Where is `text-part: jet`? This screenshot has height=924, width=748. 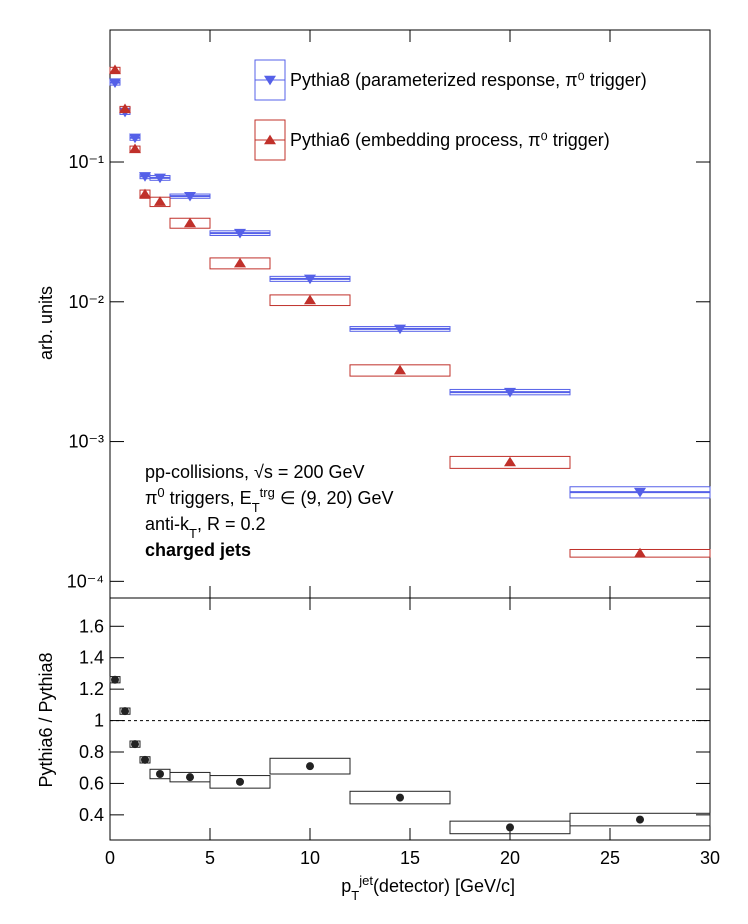 text-part: jet is located at coordinates (365, 880).